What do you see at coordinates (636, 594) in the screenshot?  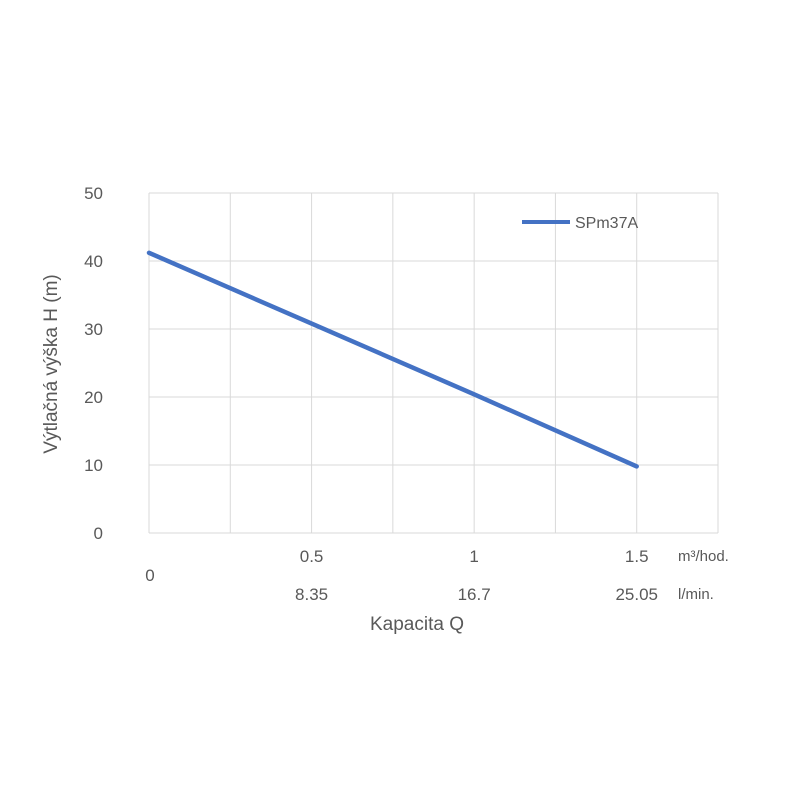 I see `x-tick-label-secondary: 25.05` at bounding box center [636, 594].